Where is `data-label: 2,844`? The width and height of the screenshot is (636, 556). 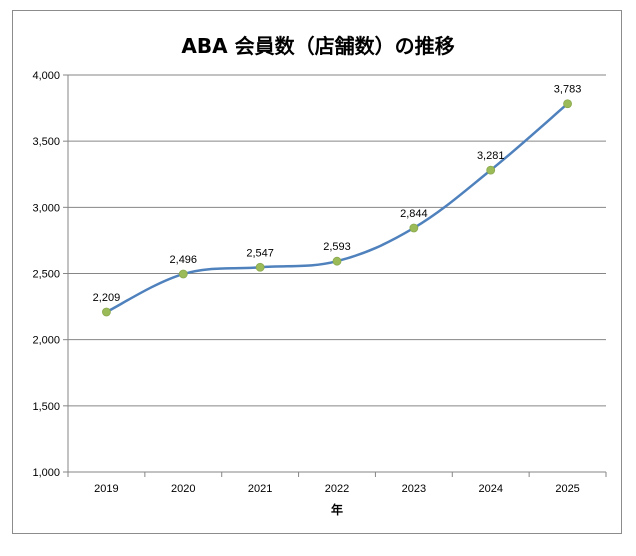
data-label: 2,844 is located at coordinates (414, 214).